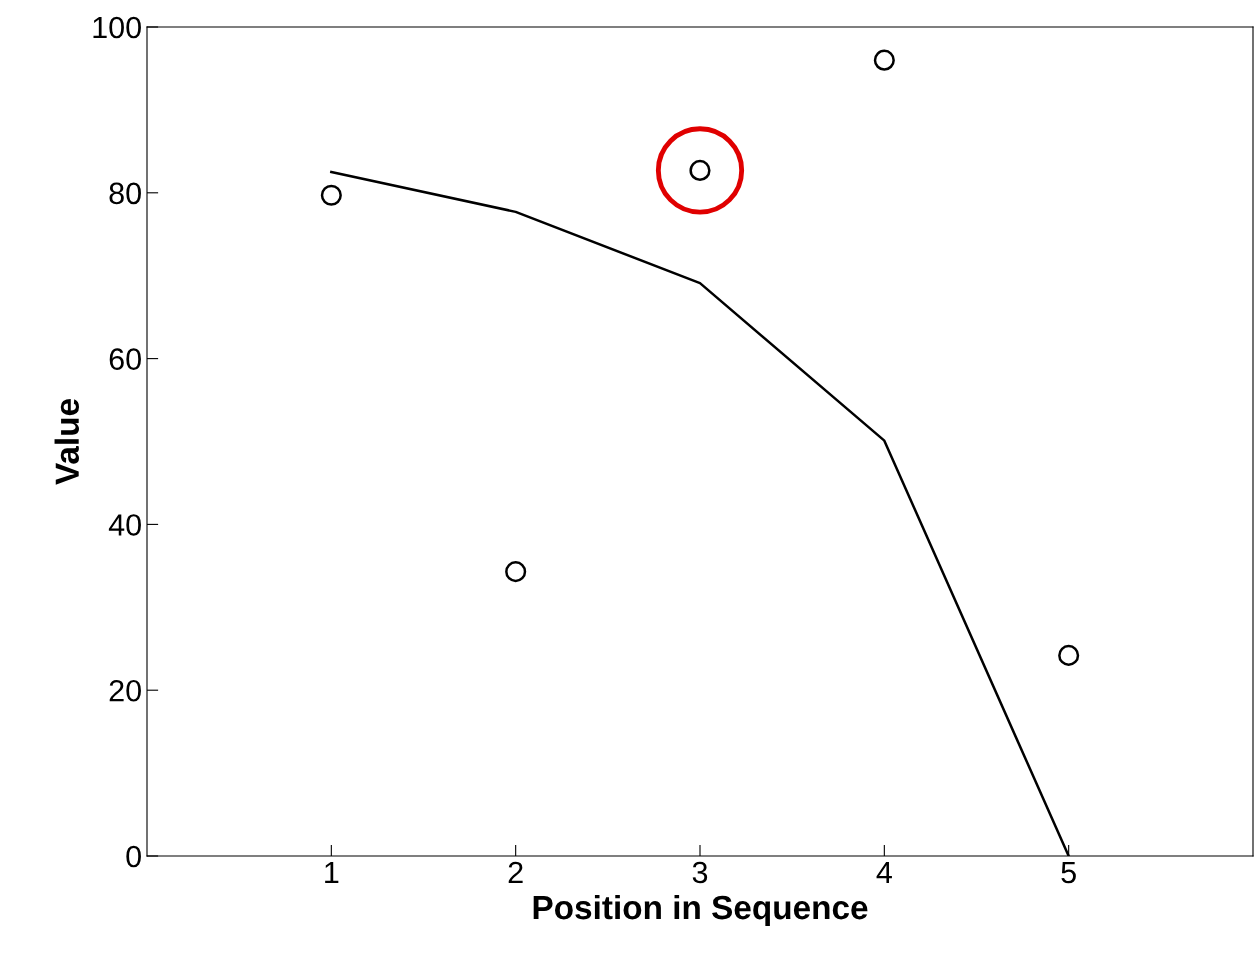 The image size is (1255, 961). What do you see at coordinates (700, 910) in the screenshot?
I see `x-axis-title: Position in Sequence` at bounding box center [700, 910].